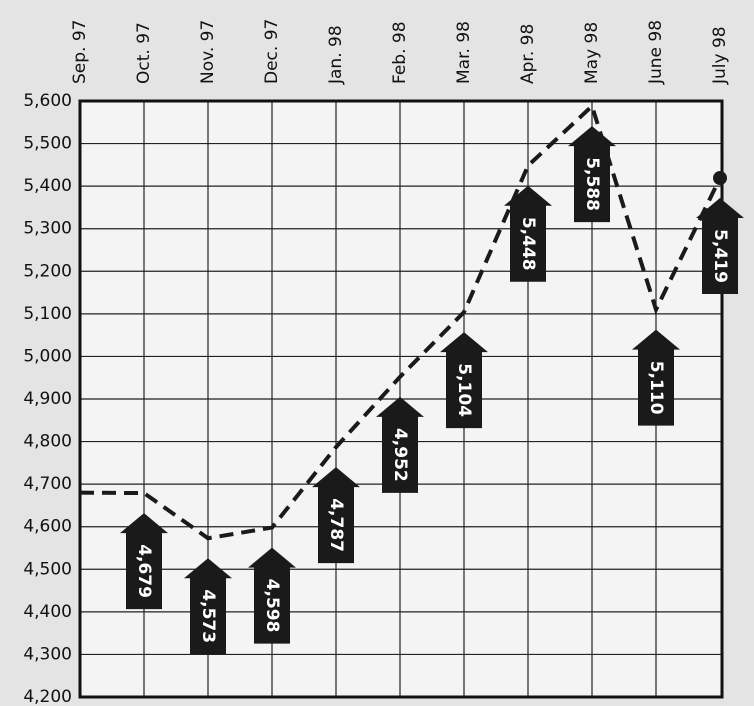 The width and height of the screenshot is (754, 706). What do you see at coordinates (720, 256) in the screenshot?
I see `value-label: 5,419` at bounding box center [720, 256].